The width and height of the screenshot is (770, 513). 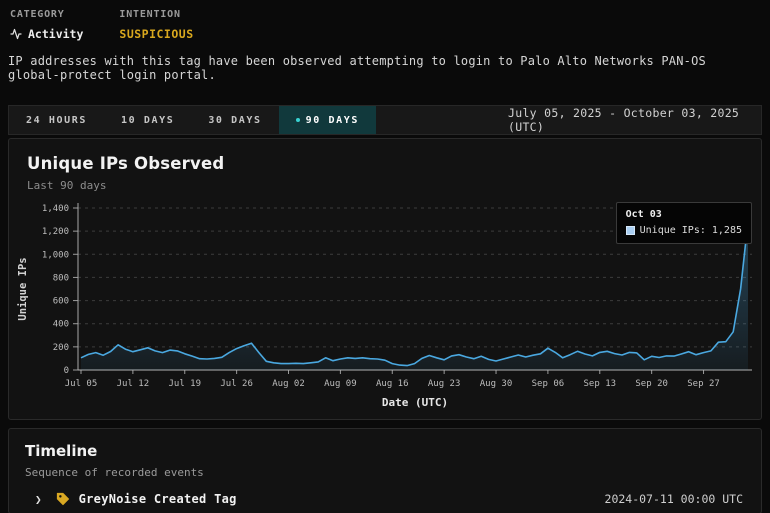 What do you see at coordinates (55, 255) in the screenshot?
I see `svg-text: 1,000` at bounding box center [55, 255].